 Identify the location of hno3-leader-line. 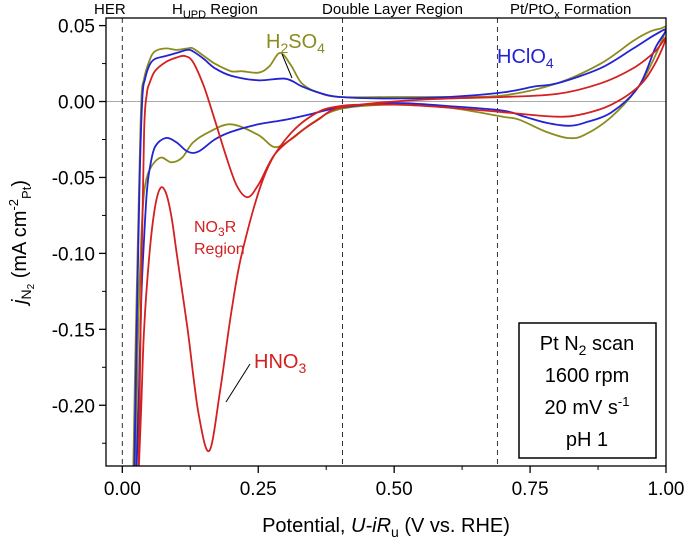
(238, 383).